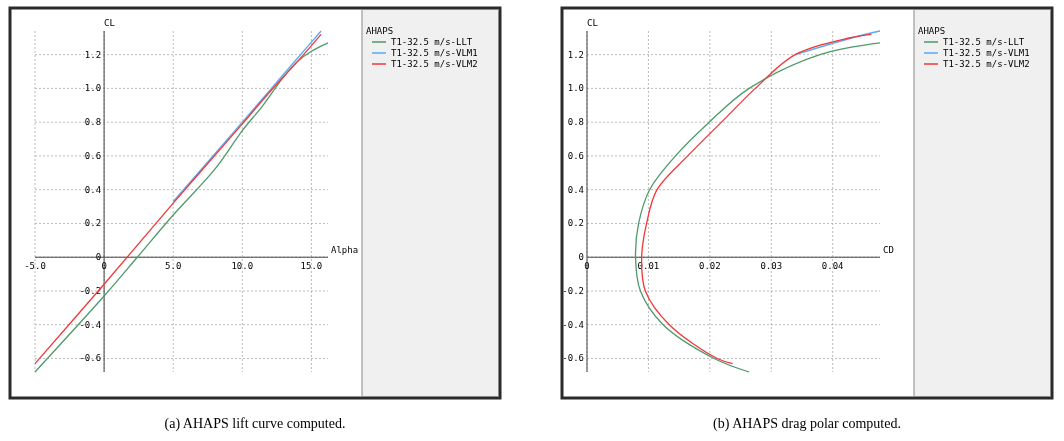 Image resolution: width=1064 pixels, height=441 pixels. I want to click on x-tick-label: 0.02, so click(710, 266).